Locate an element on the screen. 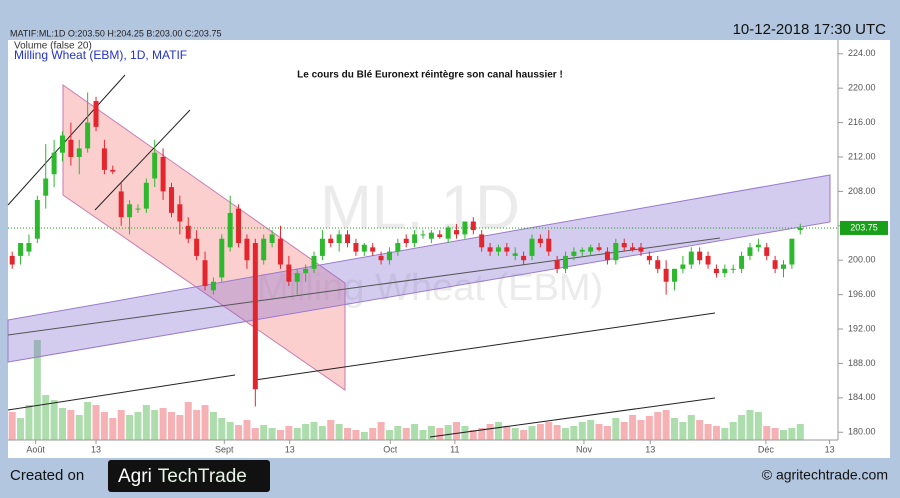 The height and width of the screenshot is (498, 900). footer-site: © agritechtrade.com is located at coordinates (825, 475).